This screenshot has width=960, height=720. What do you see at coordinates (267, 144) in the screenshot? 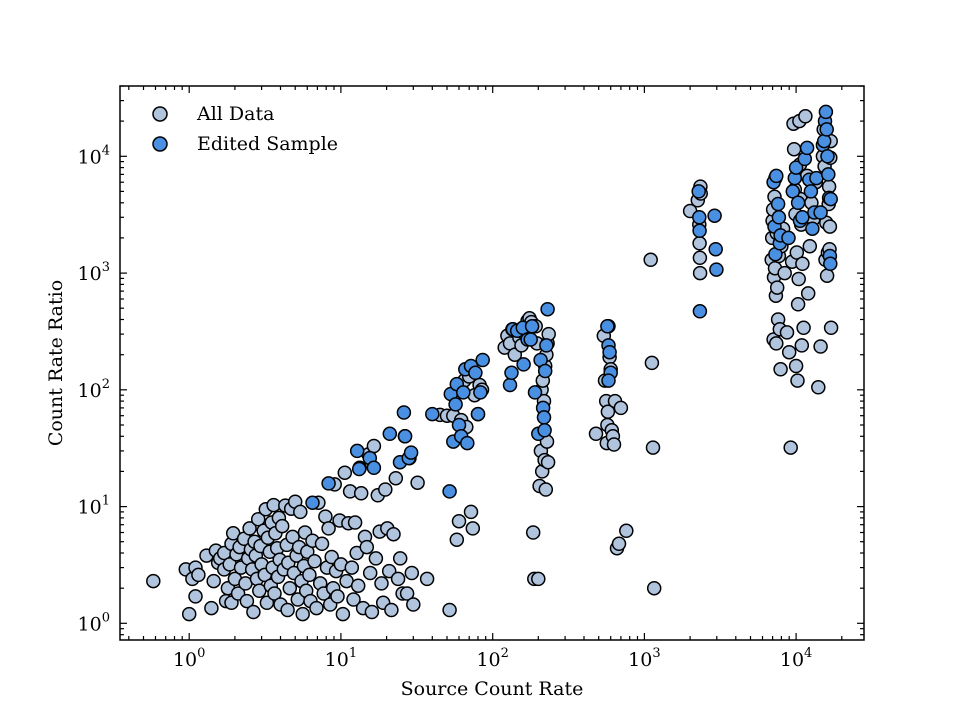
I see `legend-label-edited-sample: Edited Sample` at bounding box center [267, 144].